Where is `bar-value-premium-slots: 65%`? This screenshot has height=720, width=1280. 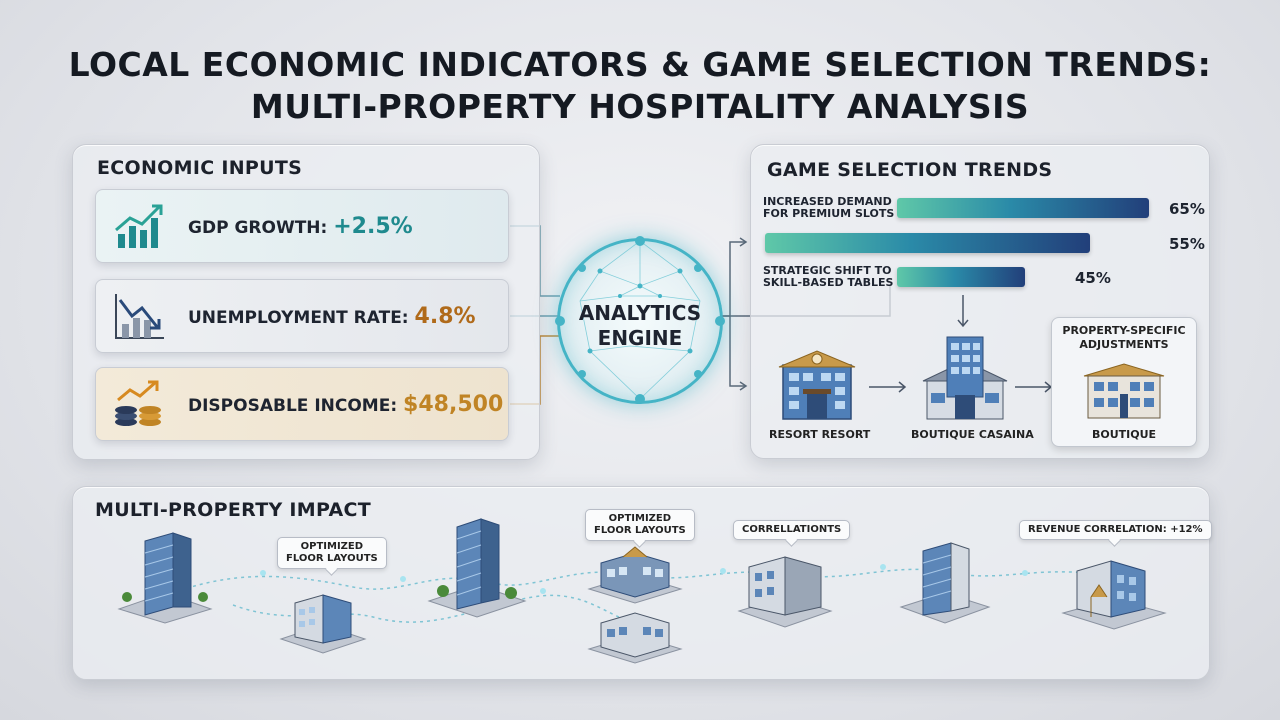 bar-value-premium-slots: 65% is located at coordinates (1187, 209).